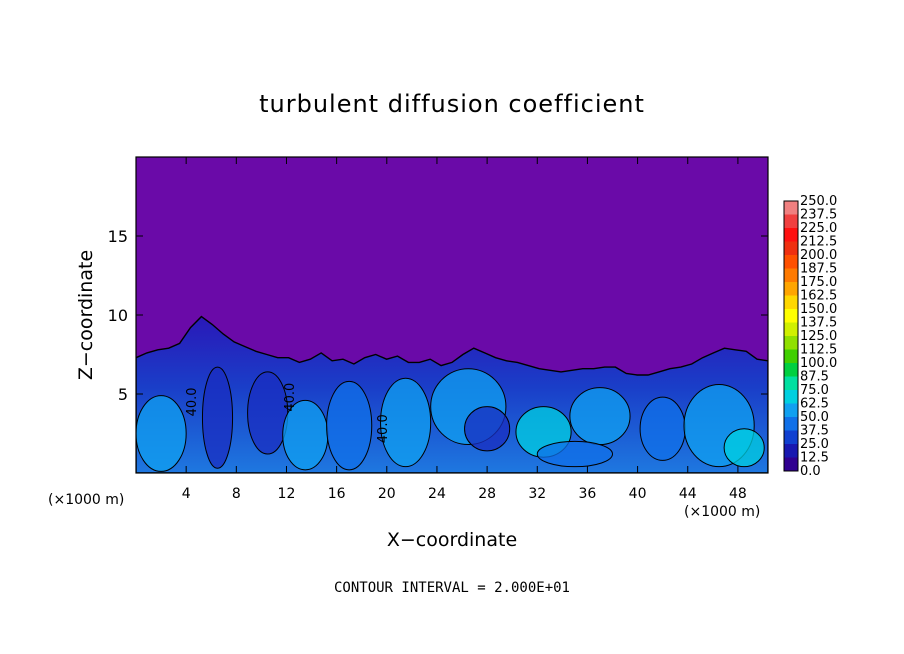  Describe the element at coordinates (818, 336) in the screenshot. I see `colorbar-level-label: 125.0` at that location.